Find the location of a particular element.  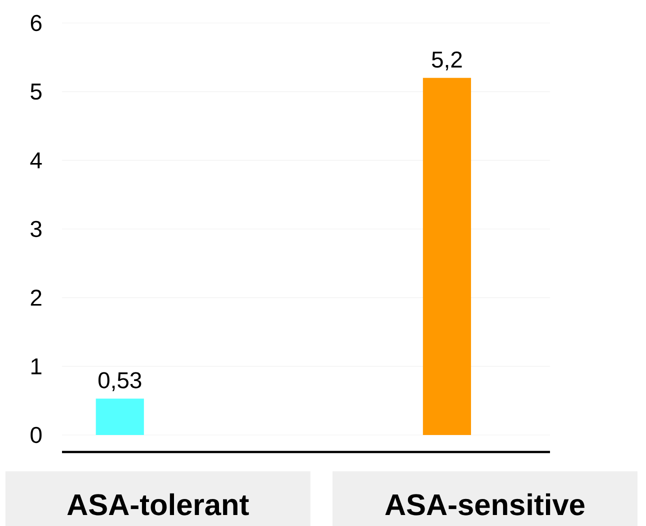

x-tick-label: ASA-tolerant is located at coordinates (158, 504).